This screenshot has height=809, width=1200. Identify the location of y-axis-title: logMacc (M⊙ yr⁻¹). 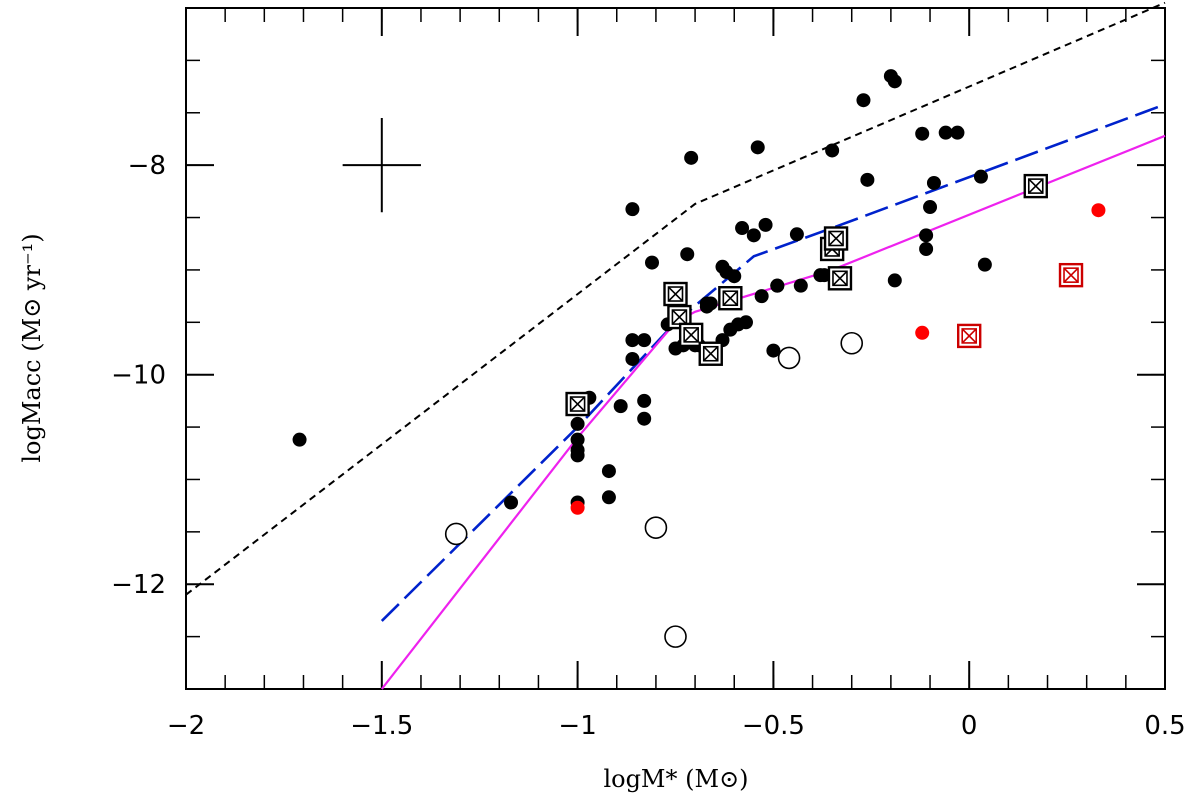
(32, 347).